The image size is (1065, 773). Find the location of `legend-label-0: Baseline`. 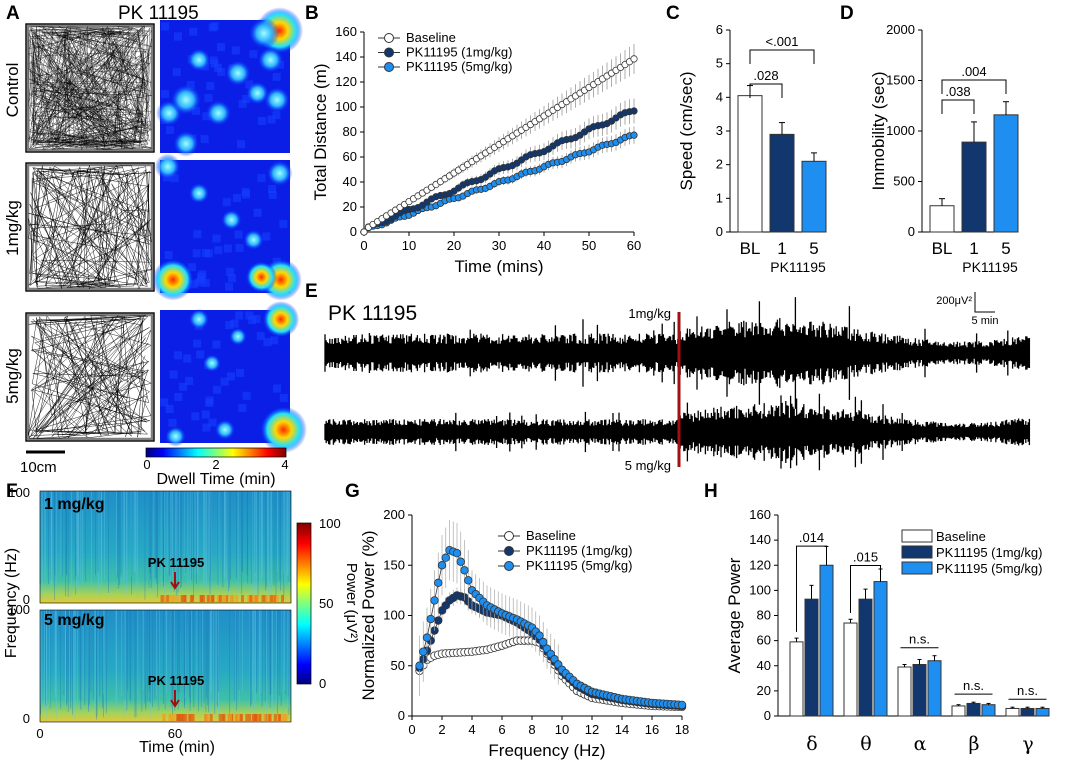

legend-label-0: Baseline is located at coordinates (961, 536).